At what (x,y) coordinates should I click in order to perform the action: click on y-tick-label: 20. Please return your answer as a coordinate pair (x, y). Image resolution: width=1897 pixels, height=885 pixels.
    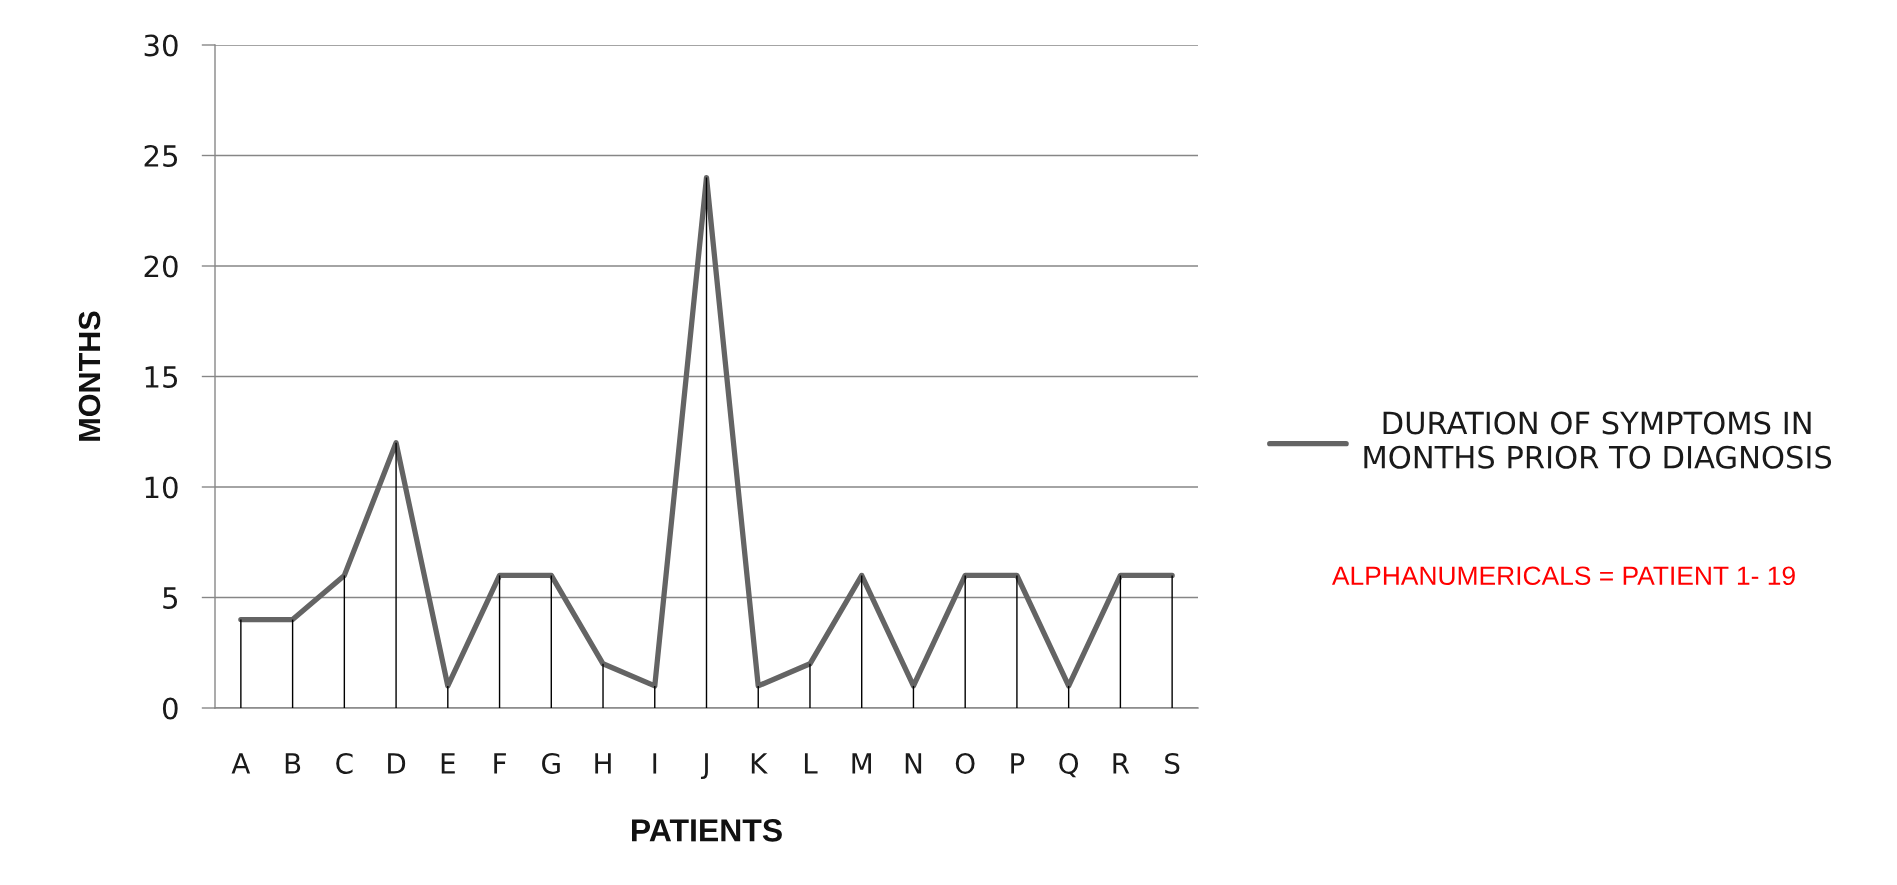
    Looking at the image, I should click on (161, 266).